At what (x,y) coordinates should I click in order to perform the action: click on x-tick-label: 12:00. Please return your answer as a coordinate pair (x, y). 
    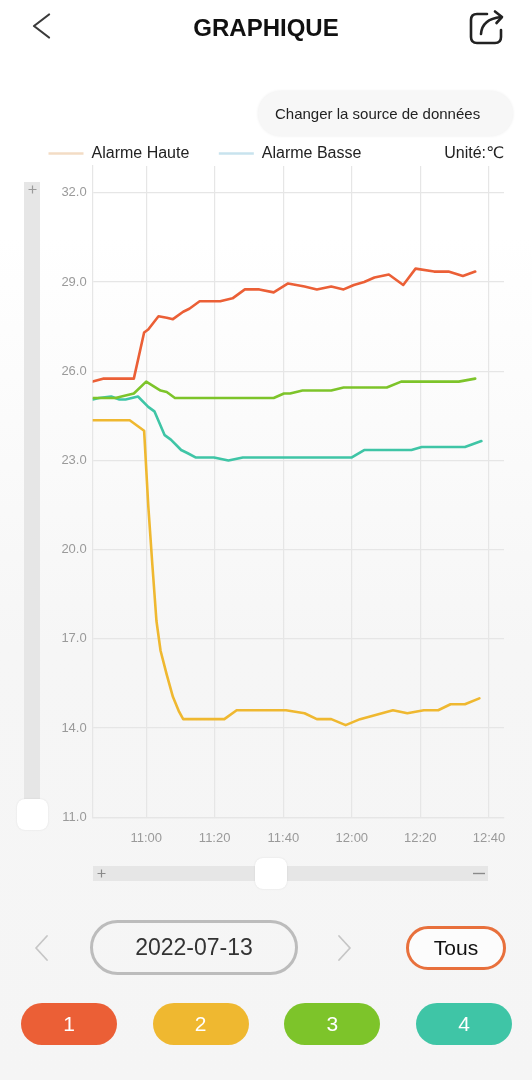
    Looking at the image, I should click on (352, 837).